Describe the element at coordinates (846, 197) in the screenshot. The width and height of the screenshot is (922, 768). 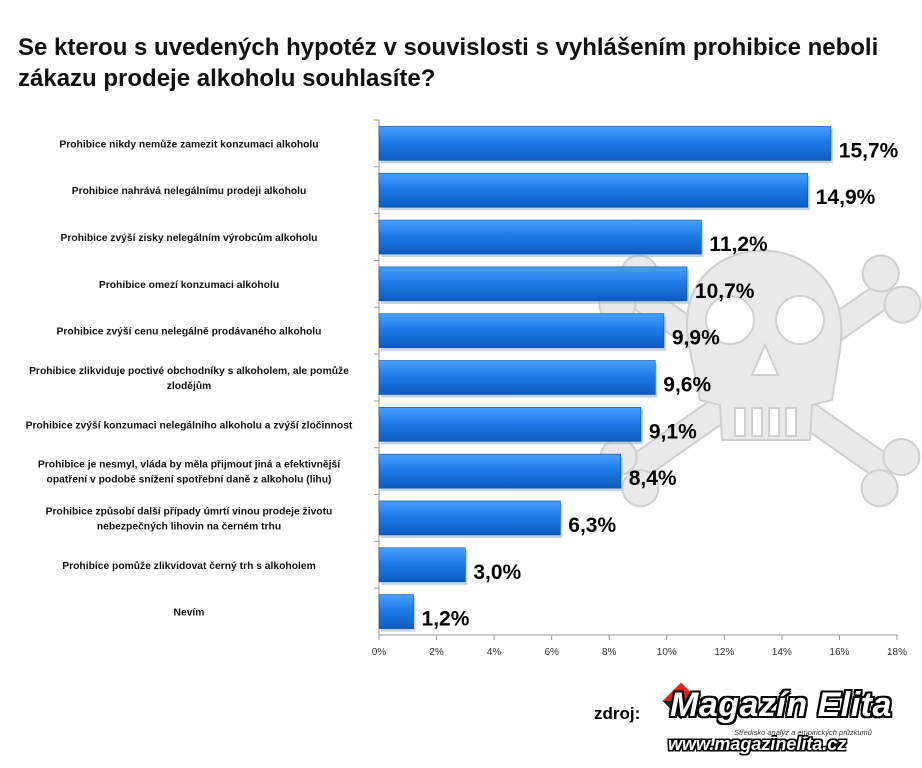
I see `value-label: 14,9%` at that location.